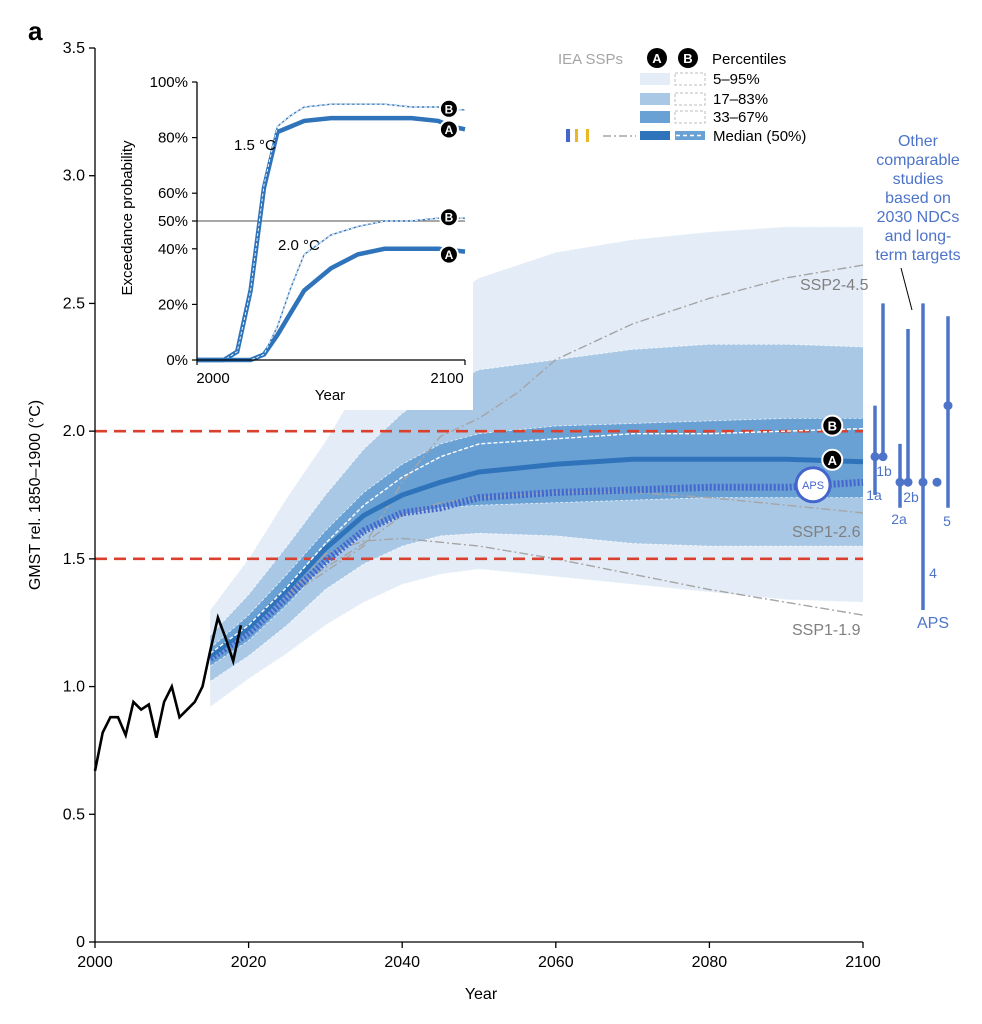  I want to click on inset-annotation-1-5: 1.5 °C, so click(255, 145).